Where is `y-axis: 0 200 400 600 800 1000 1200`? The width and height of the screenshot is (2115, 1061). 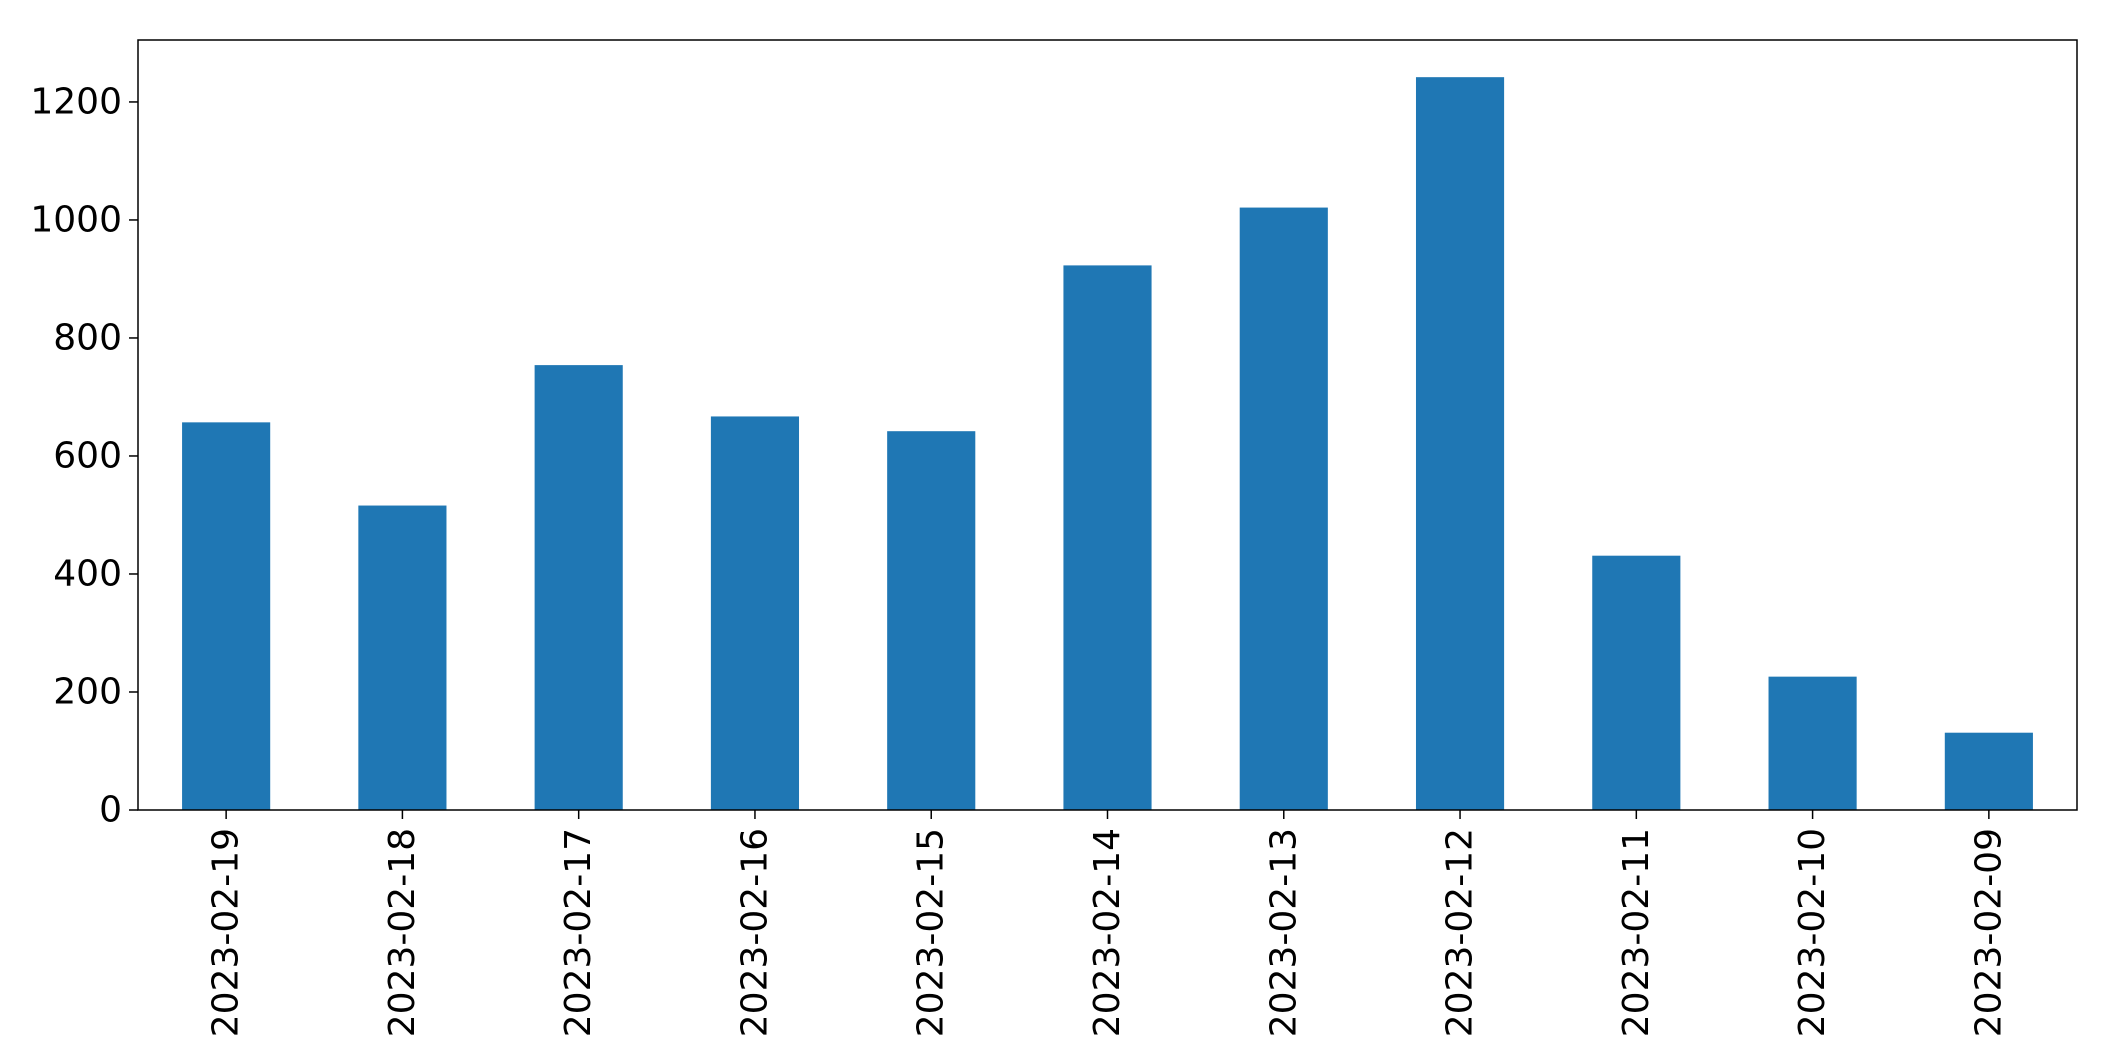
y-axis: 0 200 400 600 800 1000 1200 is located at coordinates (84, 456).